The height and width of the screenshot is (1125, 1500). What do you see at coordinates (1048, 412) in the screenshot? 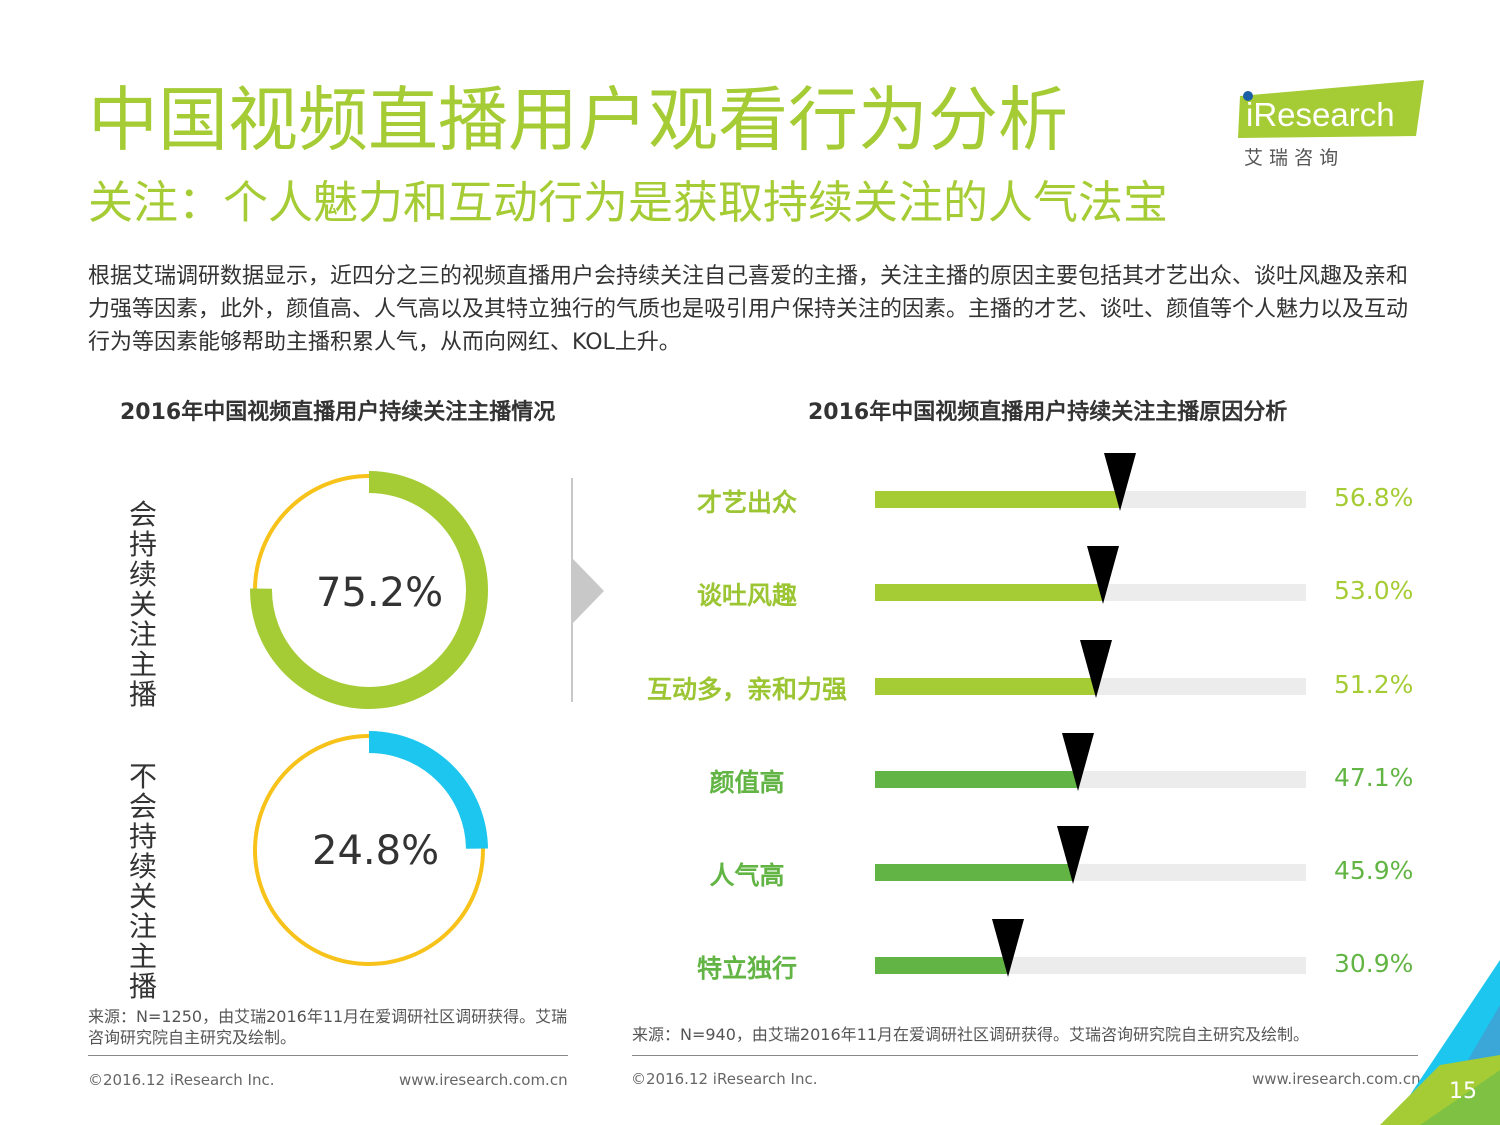
I see `right-chart-title: 2016年中国视频直播用户持续关注主播原因分析` at bounding box center [1048, 412].